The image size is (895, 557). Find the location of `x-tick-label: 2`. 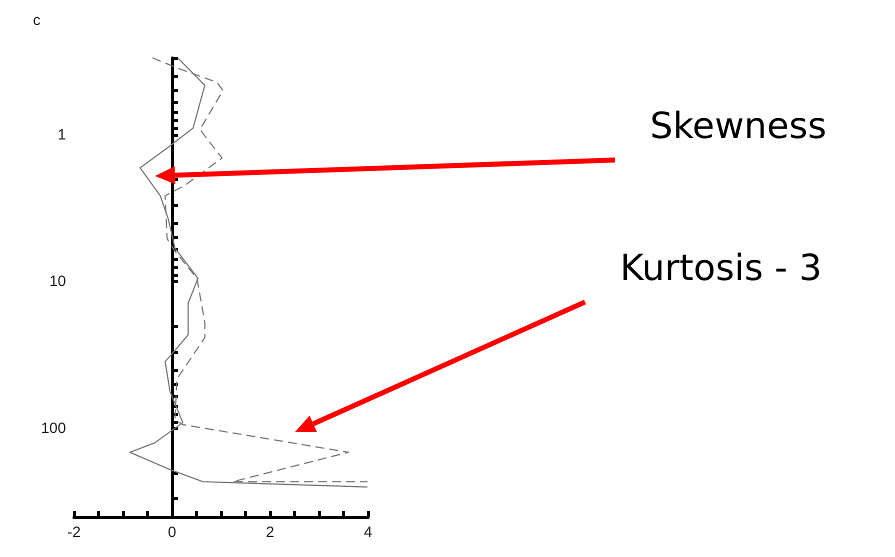

x-tick-label: 2 is located at coordinates (270, 532).